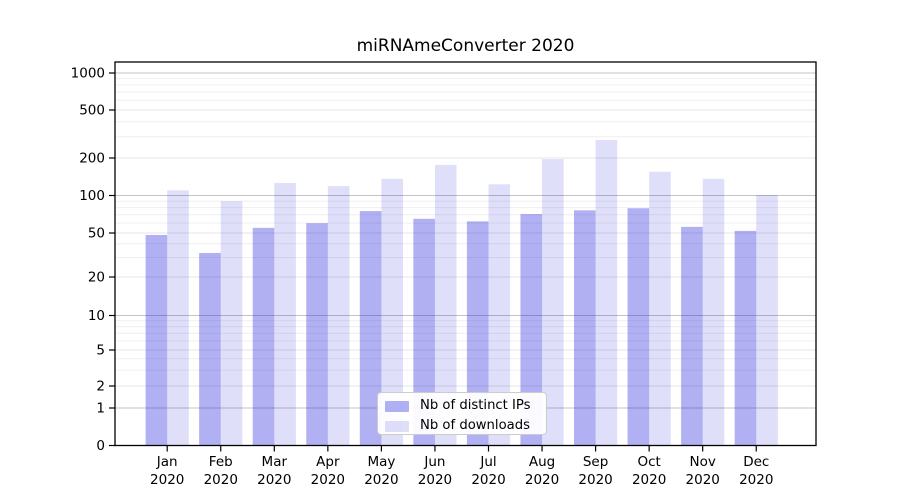  What do you see at coordinates (424, 332) in the screenshot?
I see `bar-jun-distinct-ips` at bounding box center [424, 332].